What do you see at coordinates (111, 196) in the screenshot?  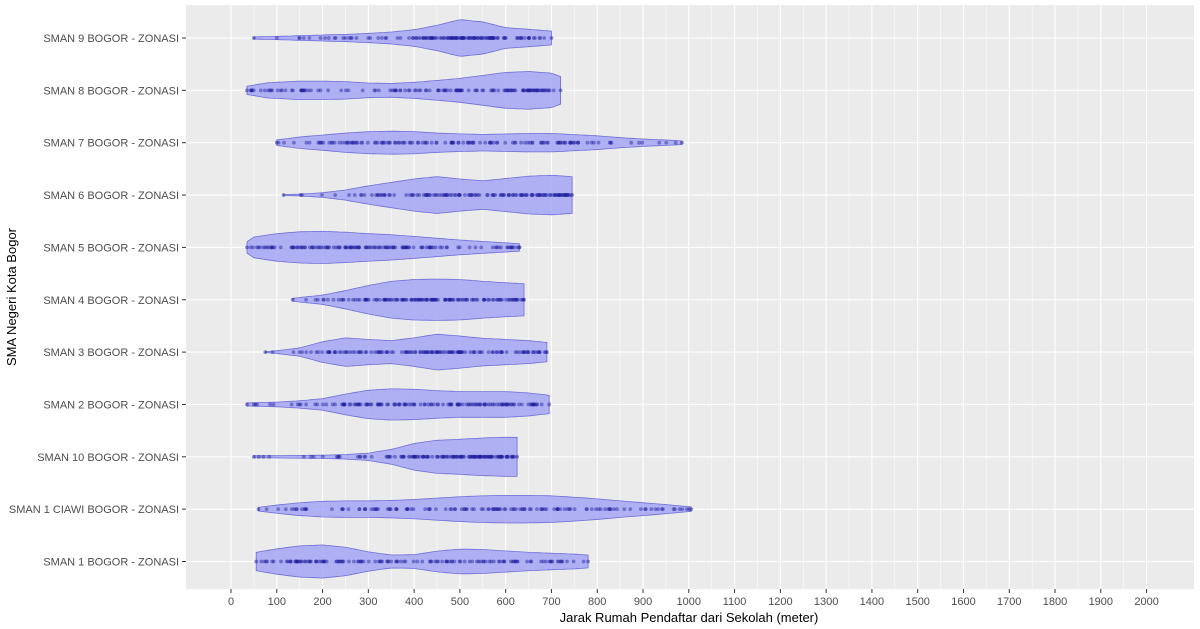 I see `y-tick-label: SMAN 6 BOGOR - ZONASI` at bounding box center [111, 196].